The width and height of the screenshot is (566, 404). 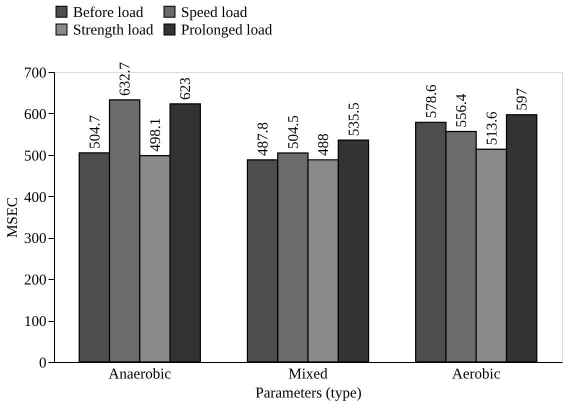 I want to click on data-label: 578.6, so click(x=432, y=101).